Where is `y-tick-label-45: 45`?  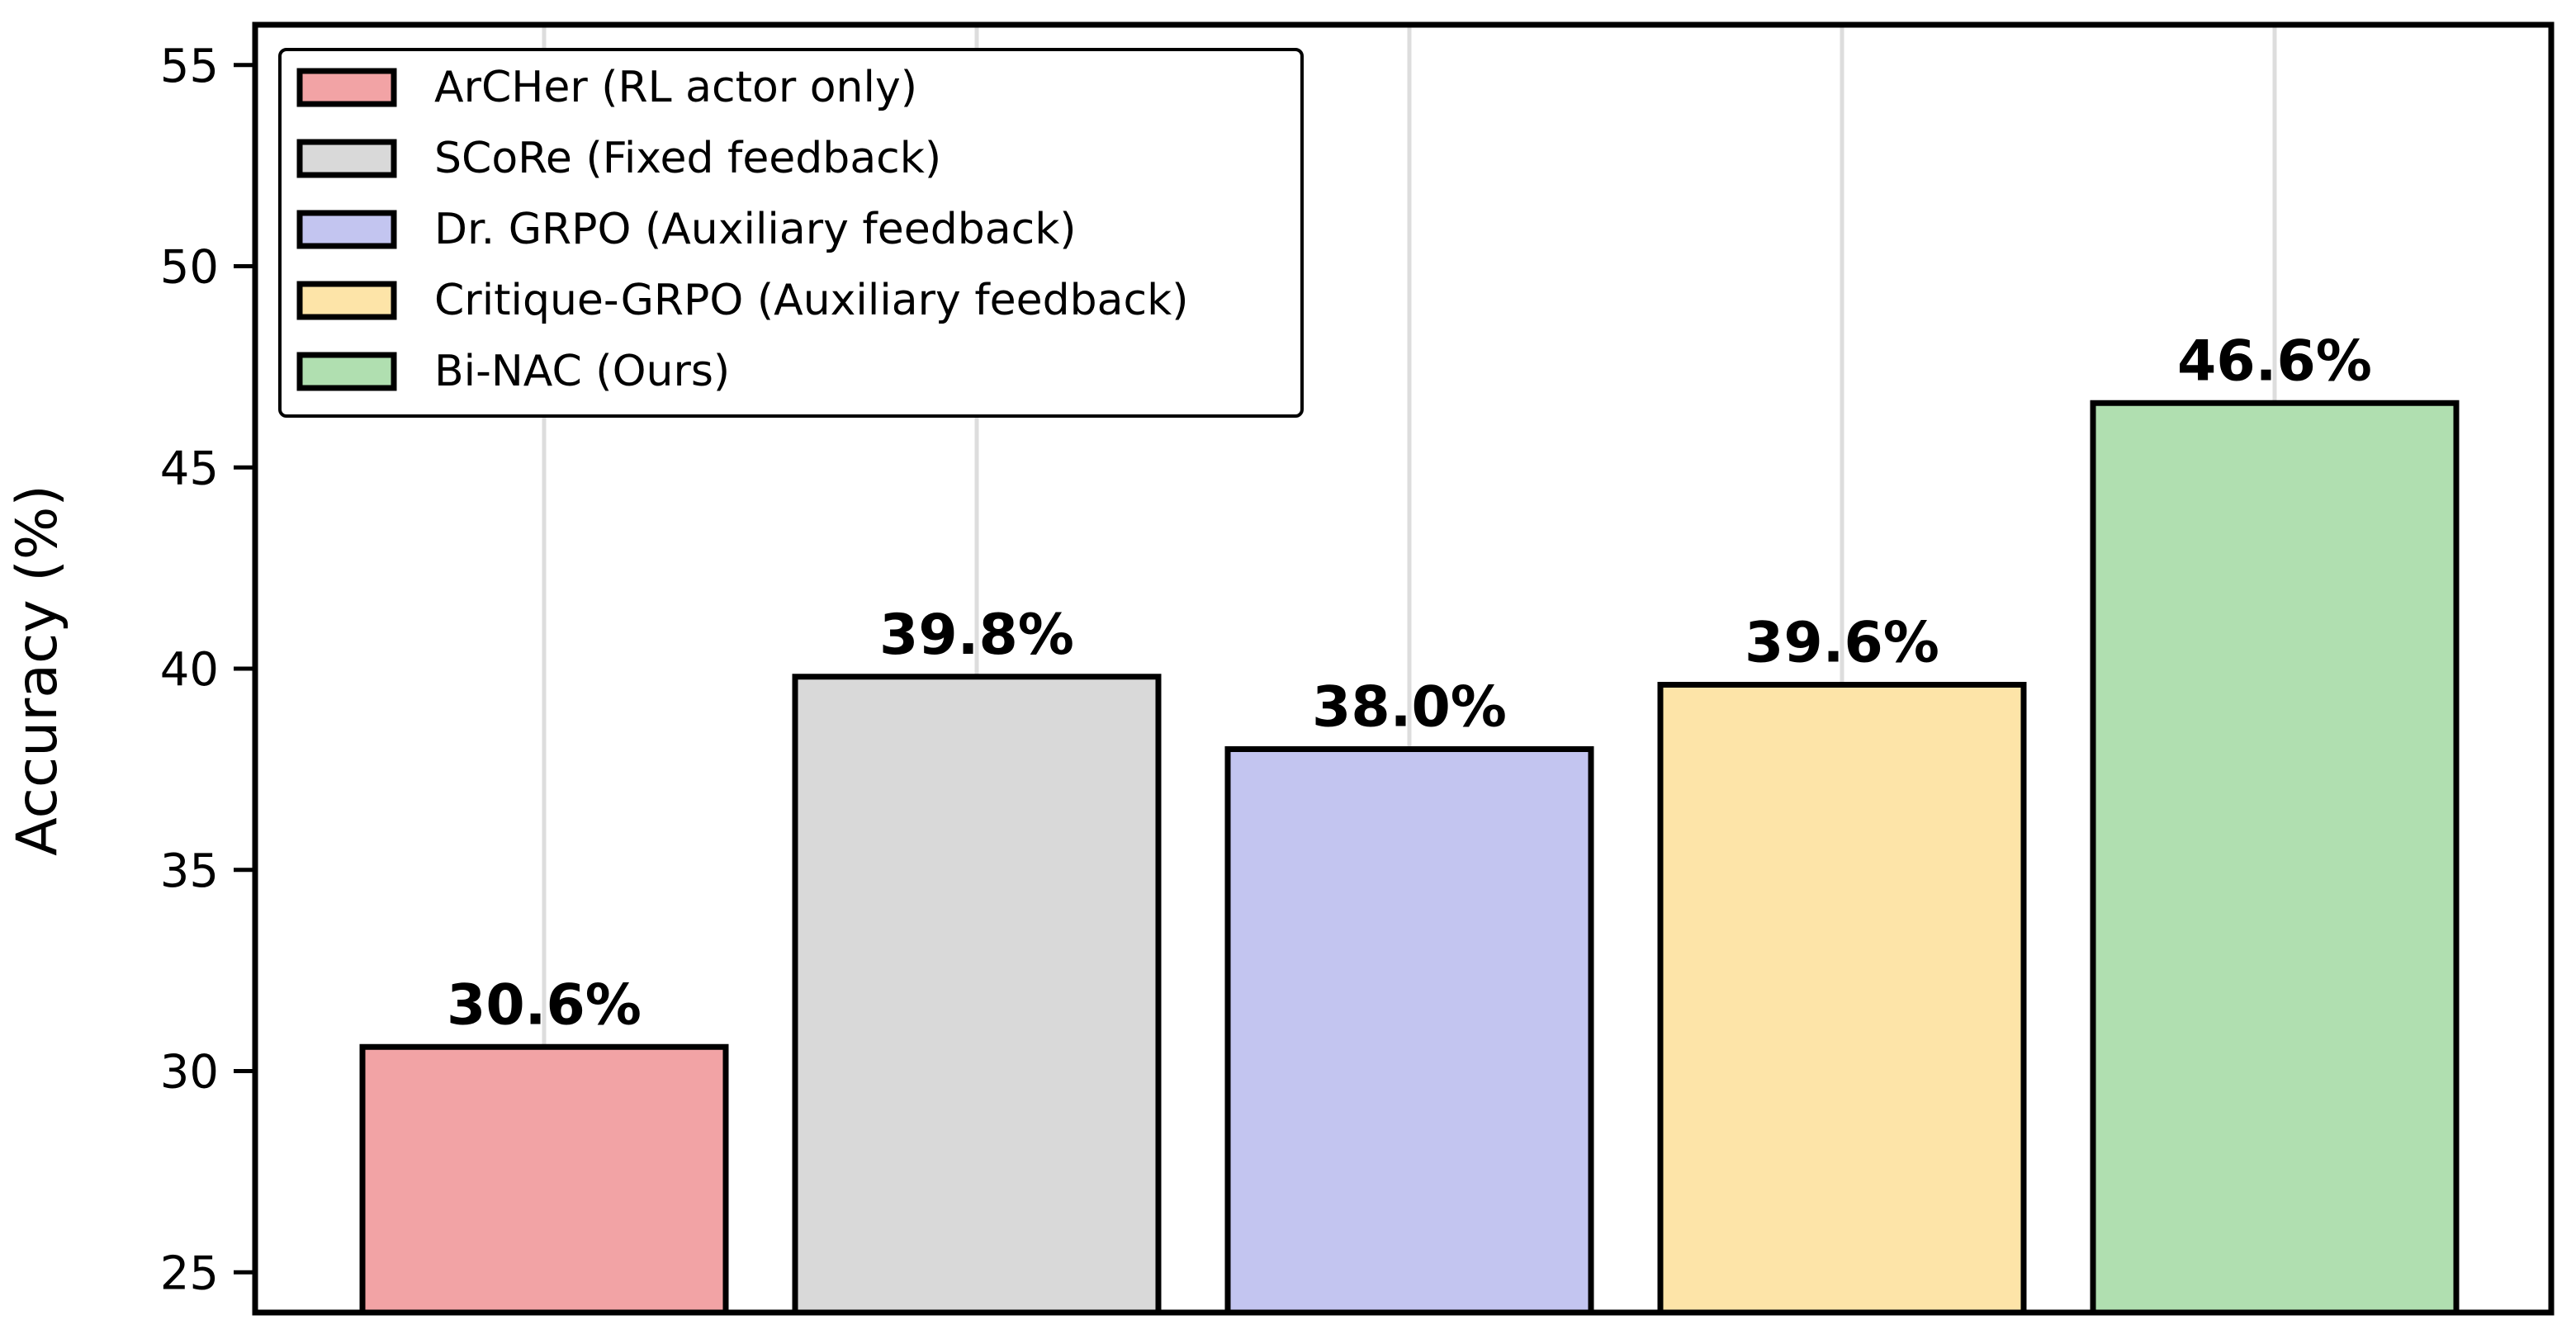
y-tick-label-45: 45 is located at coordinates (189, 468).